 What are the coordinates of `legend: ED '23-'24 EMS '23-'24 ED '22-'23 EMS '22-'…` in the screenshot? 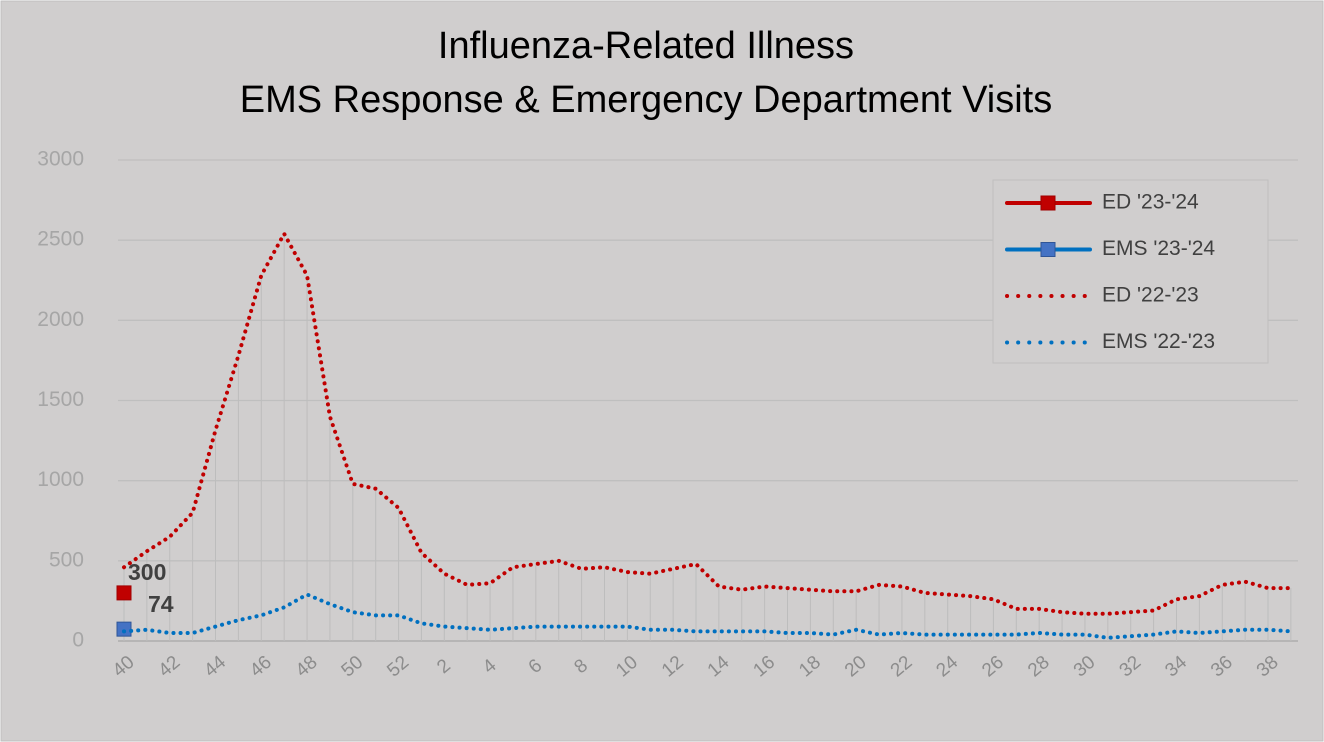 It's located at (1130, 271).